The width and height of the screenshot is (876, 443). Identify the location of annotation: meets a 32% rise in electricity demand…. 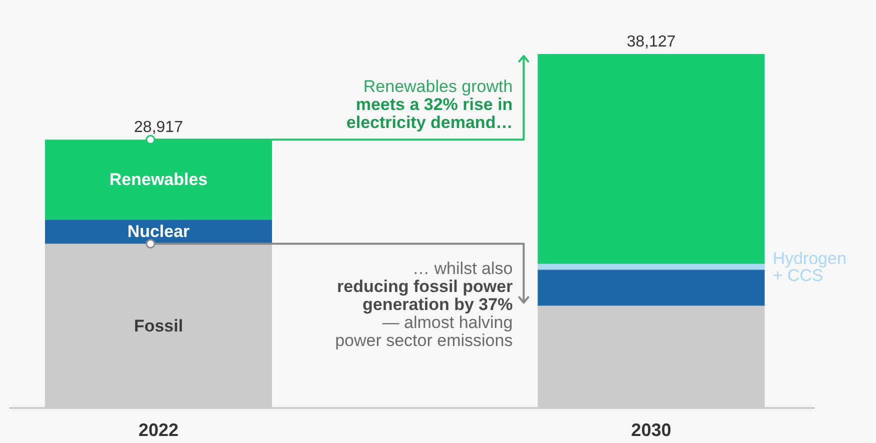
(429, 113).